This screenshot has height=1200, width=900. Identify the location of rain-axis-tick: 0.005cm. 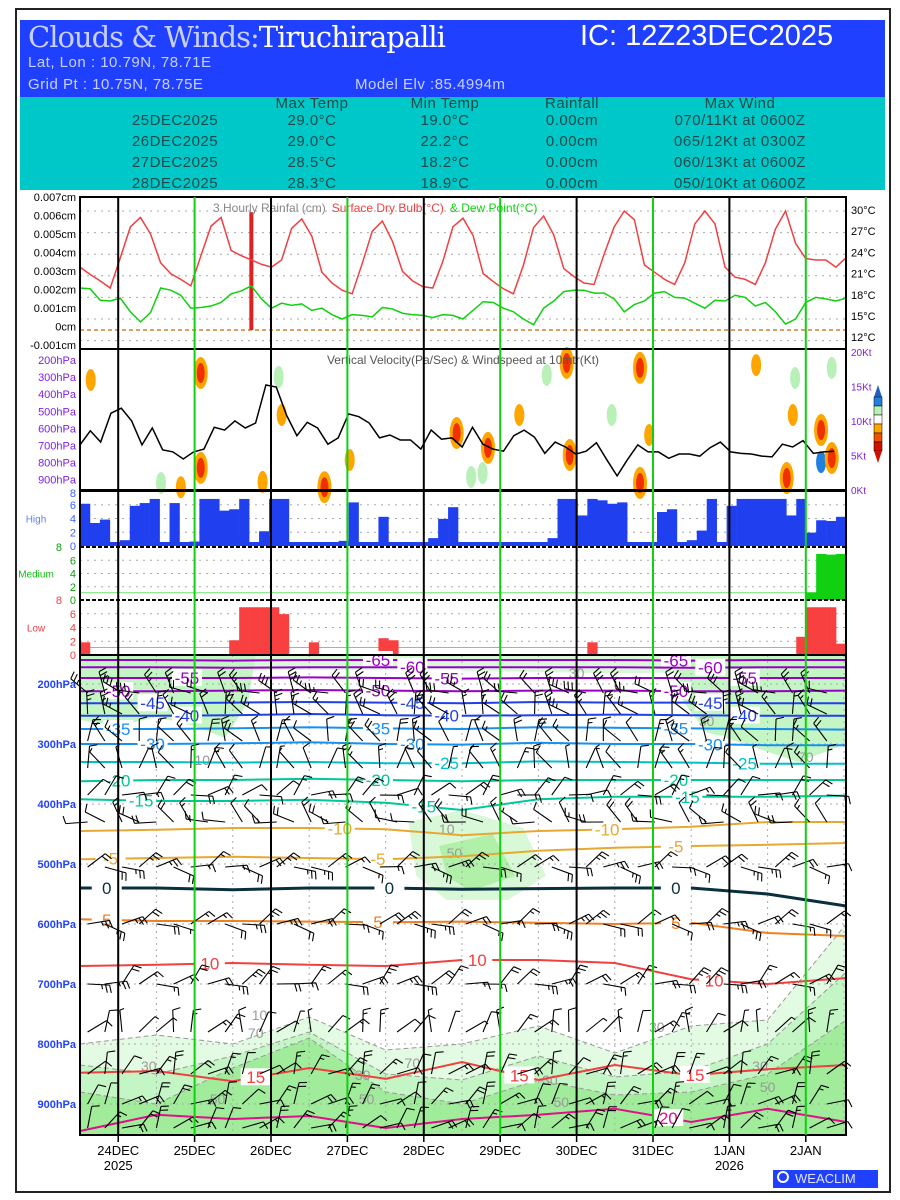
(55, 235).